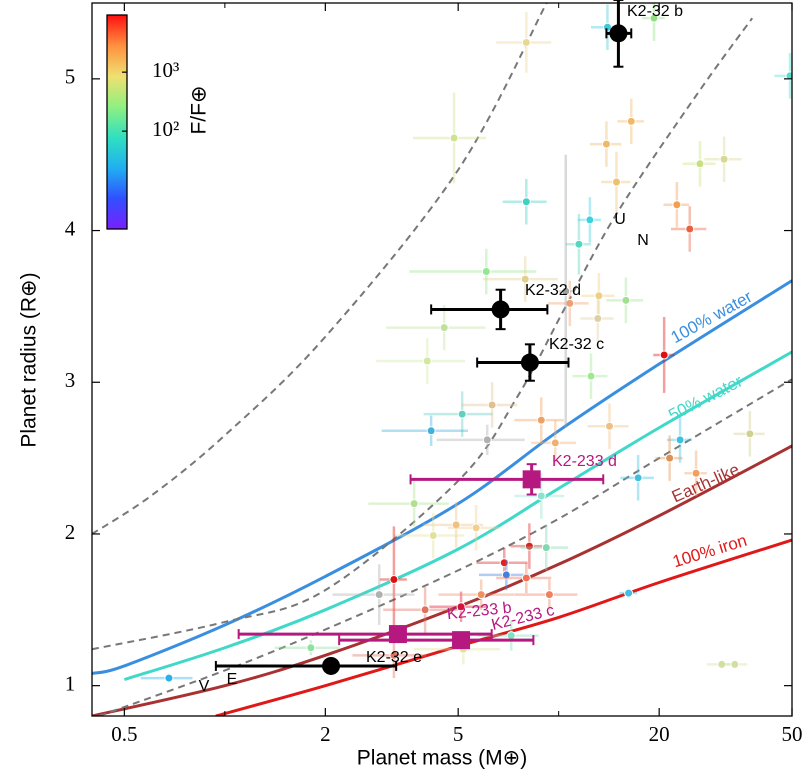 This screenshot has height=775, width=811. Describe the element at coordinates (124, 734) in the screenshot. I see `x-tick-label: 0.5` at that location.